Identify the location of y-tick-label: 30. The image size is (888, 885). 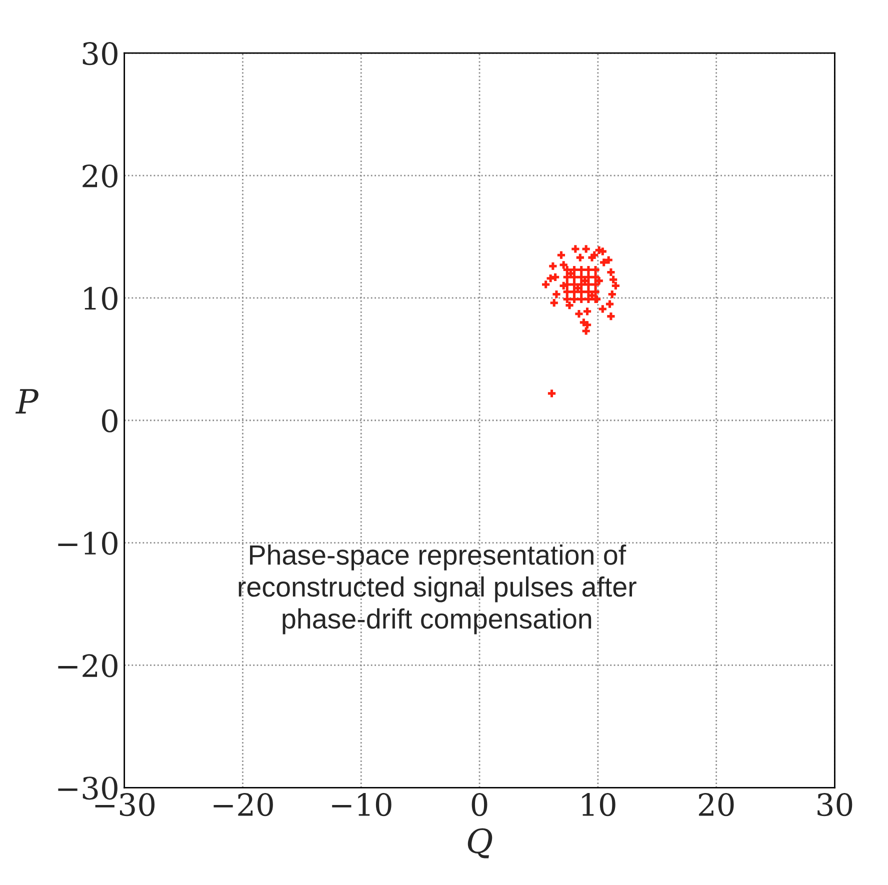
(100, 54).